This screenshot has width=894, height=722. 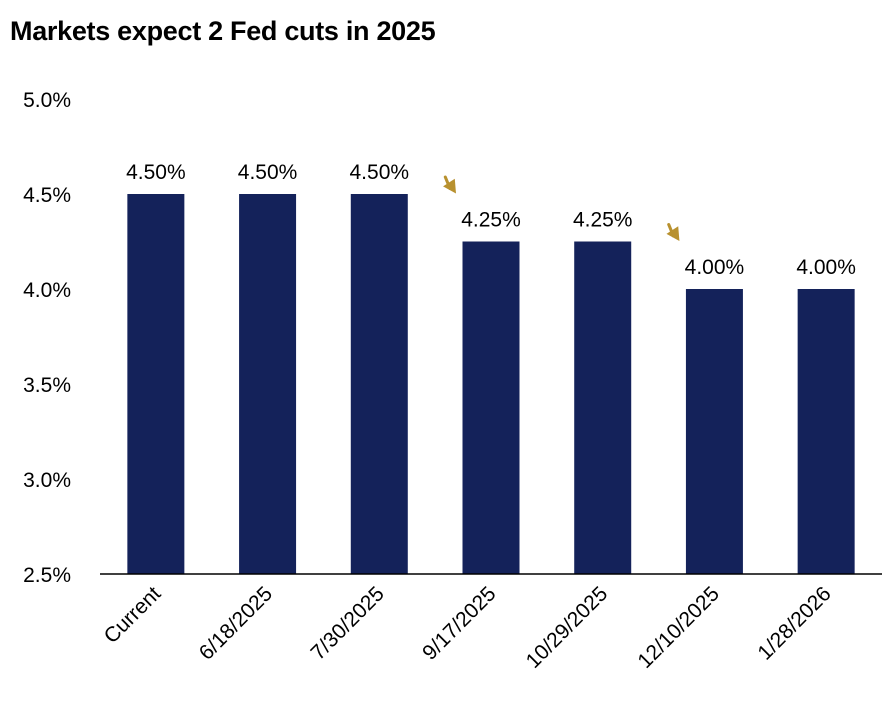 What do you see at coordinates (47, 100) in the screenshot?
I see `y-tick-label: 5.0%` at bounding box center [47, 100].